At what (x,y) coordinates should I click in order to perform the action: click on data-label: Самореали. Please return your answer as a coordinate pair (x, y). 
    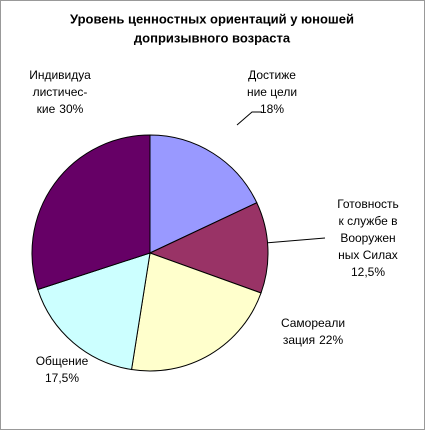
    Looking at the image, I should click on (313, 323).